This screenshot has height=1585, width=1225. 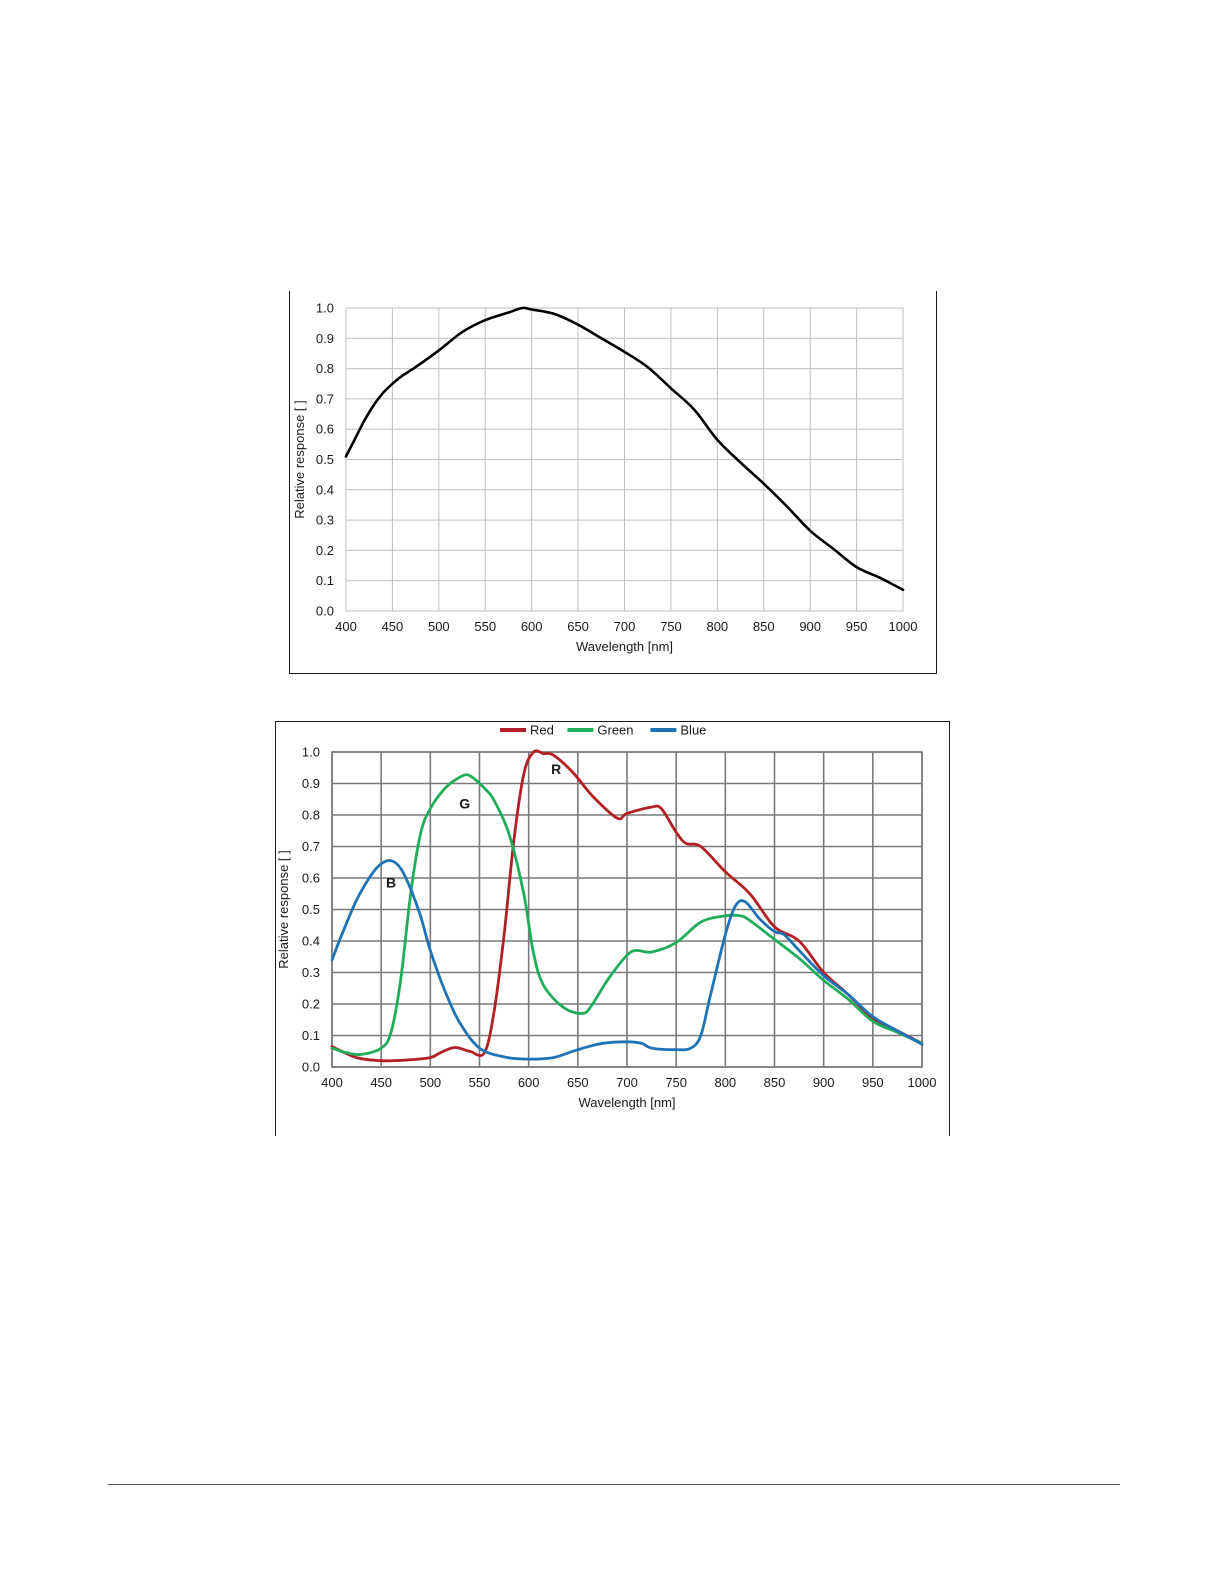 I want to click on series-line-red, so click(x=627, y=906).